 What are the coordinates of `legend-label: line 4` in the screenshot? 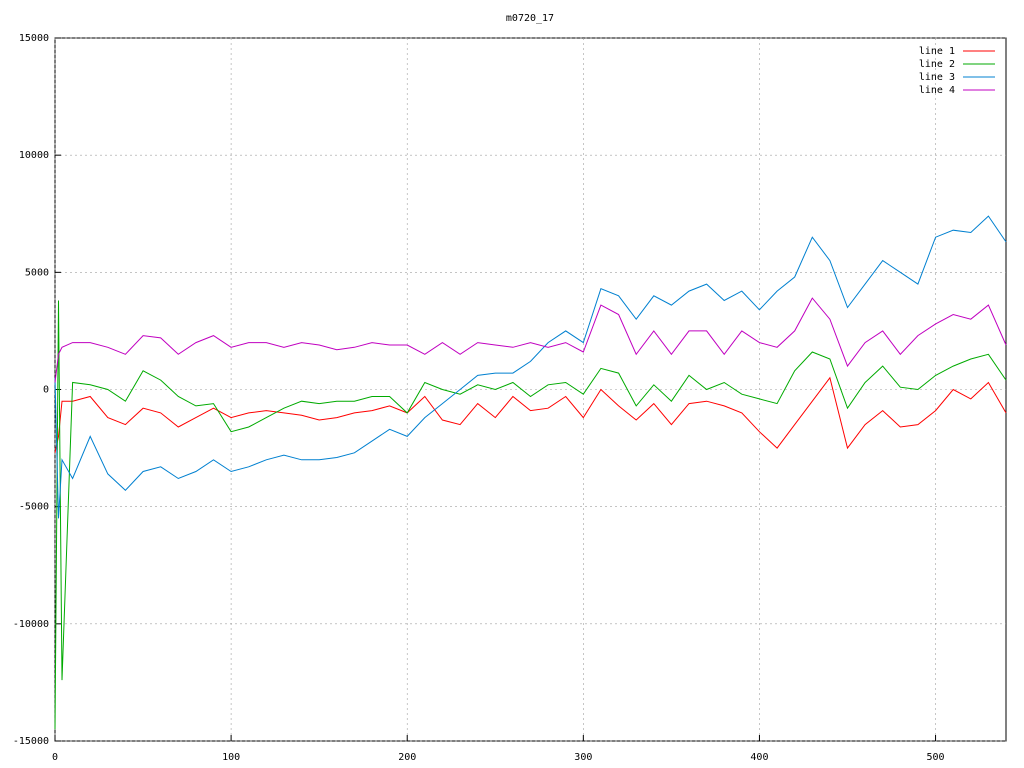 It's located at (937, 90).